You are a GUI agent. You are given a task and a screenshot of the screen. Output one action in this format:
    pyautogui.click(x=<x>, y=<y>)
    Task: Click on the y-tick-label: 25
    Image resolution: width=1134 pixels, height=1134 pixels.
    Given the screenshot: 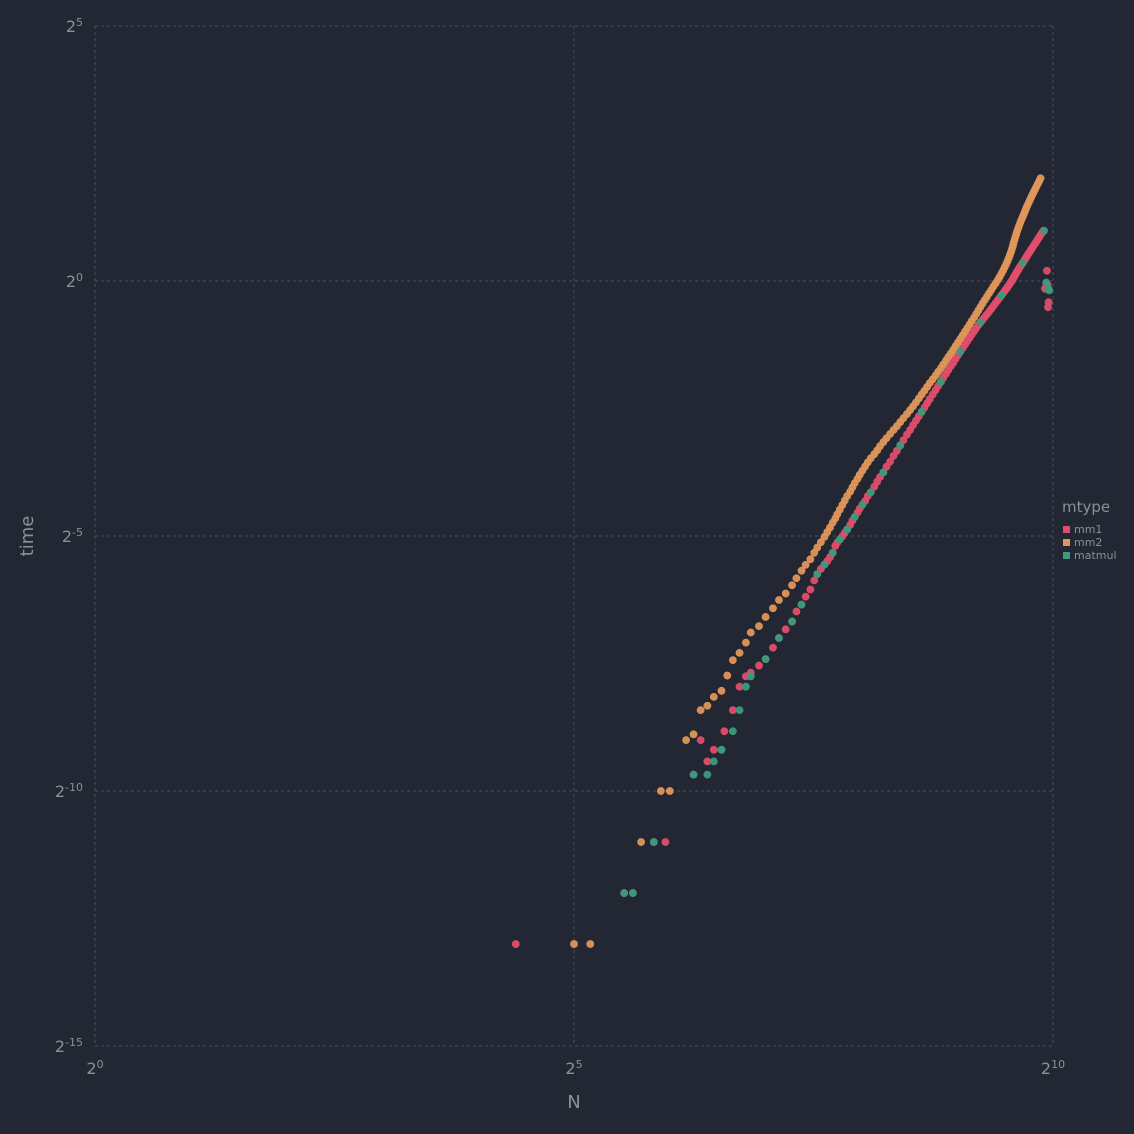 What is the action you would take?
    pyautogui.click(x=74, y=26)
    